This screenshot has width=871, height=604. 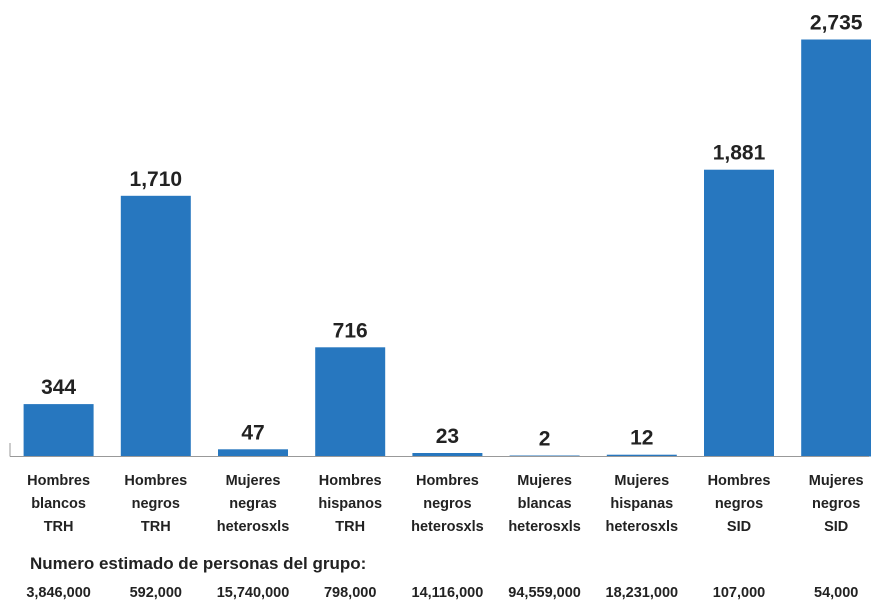 I want to click on population-label-6: 18,231,000, so click(x=642, y=593).